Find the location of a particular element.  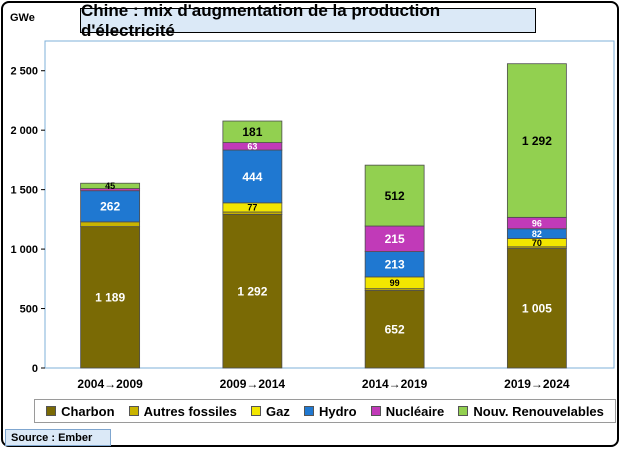

data-label: 77 is located at coordinates (252, 208).